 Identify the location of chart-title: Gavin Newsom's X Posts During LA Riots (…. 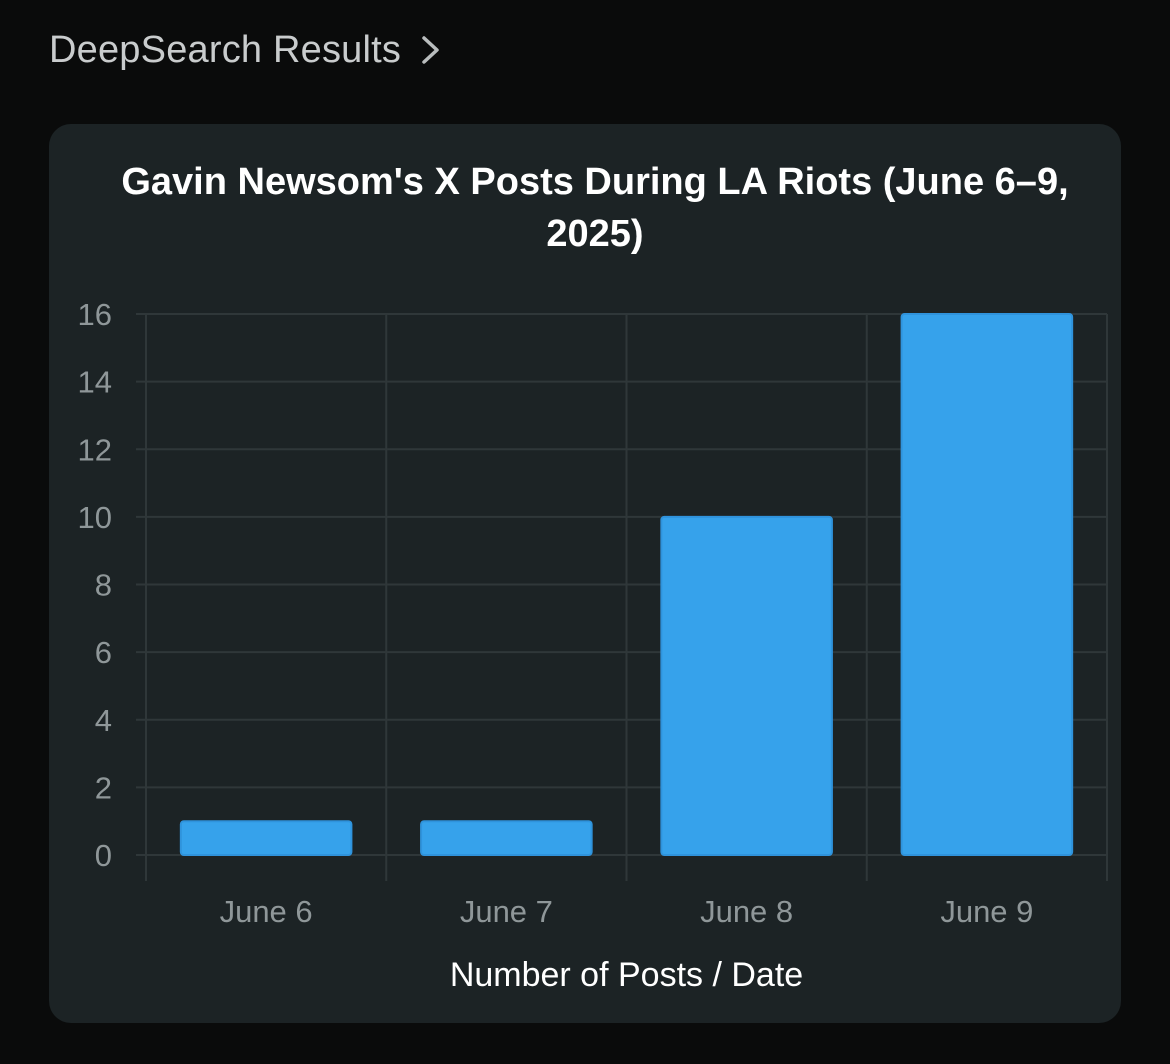
(595, 208).